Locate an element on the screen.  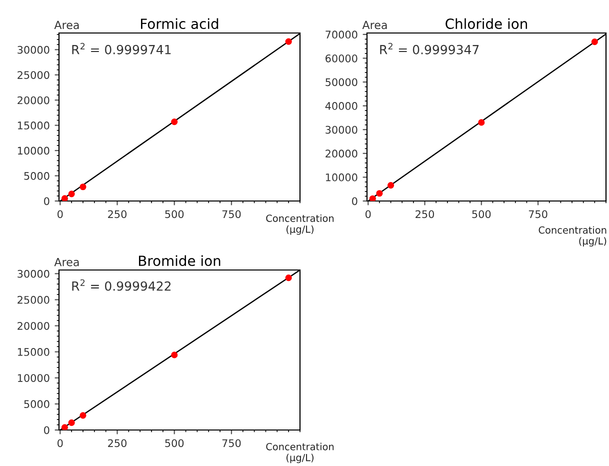
chart-title: Formic acid is located at coordinates (179, 24).